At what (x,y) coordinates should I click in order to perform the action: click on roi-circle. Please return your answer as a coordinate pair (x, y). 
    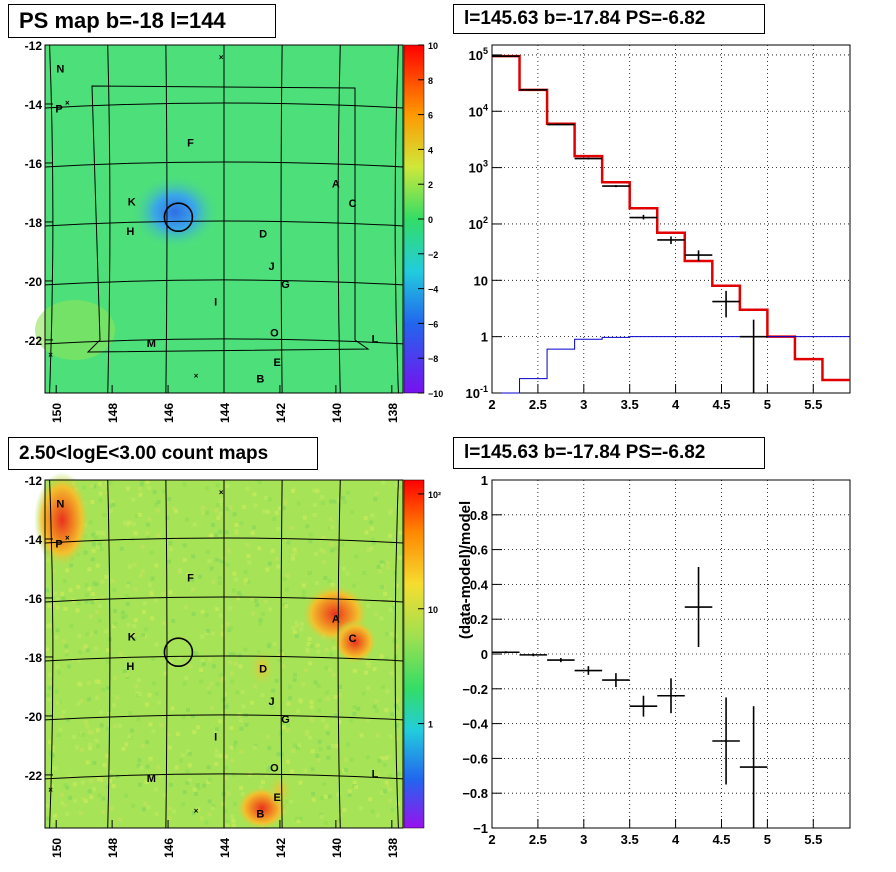
    Looking at the image, I should click on (178, 217).